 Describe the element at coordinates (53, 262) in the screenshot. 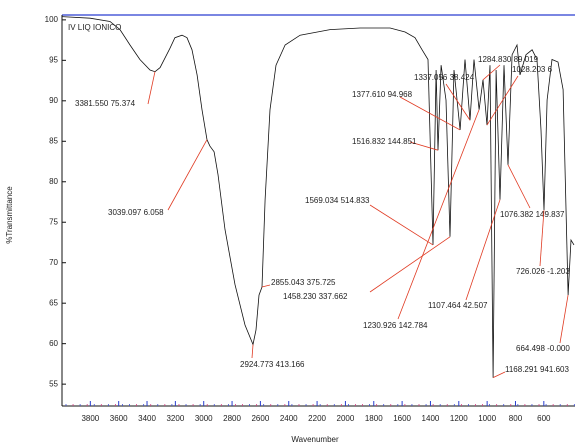

I see `y-tick-label: 70` at that location.